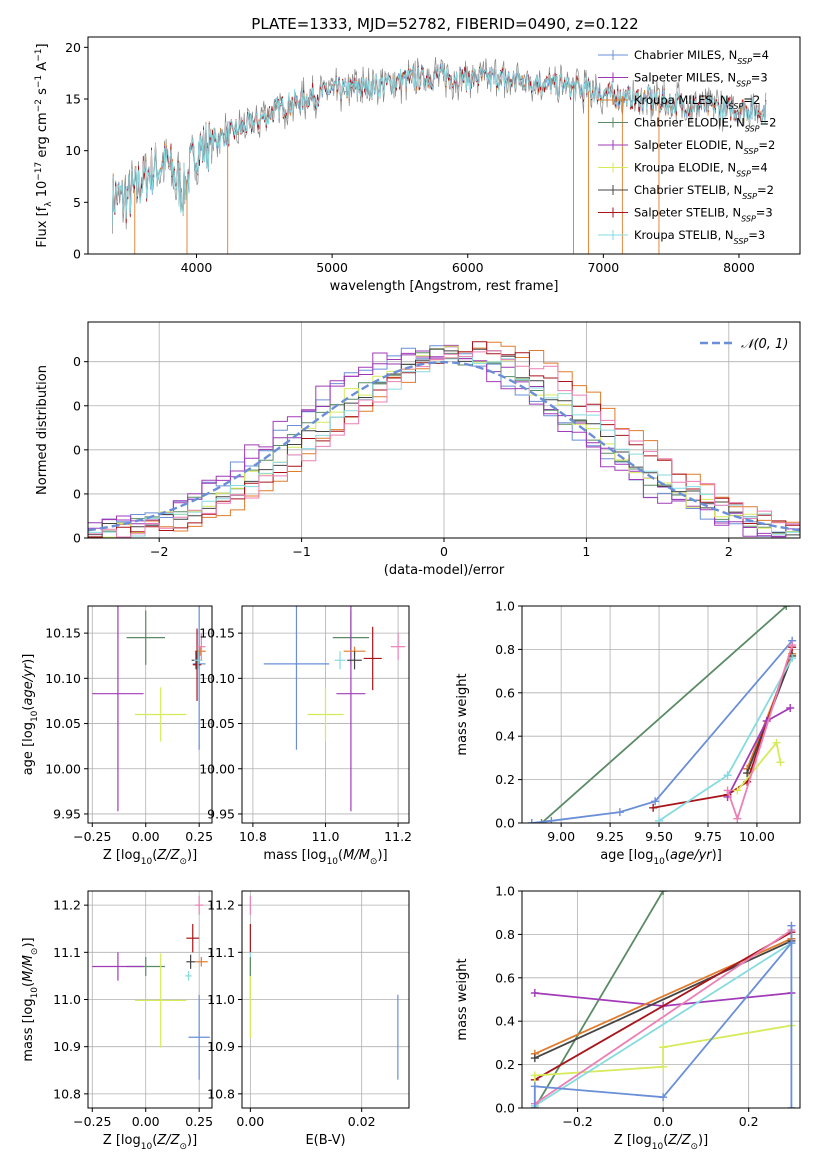  Describe the element at coordinates (326, 836) in the screenshot. I see `x-tick-label: 11.0` at that location.